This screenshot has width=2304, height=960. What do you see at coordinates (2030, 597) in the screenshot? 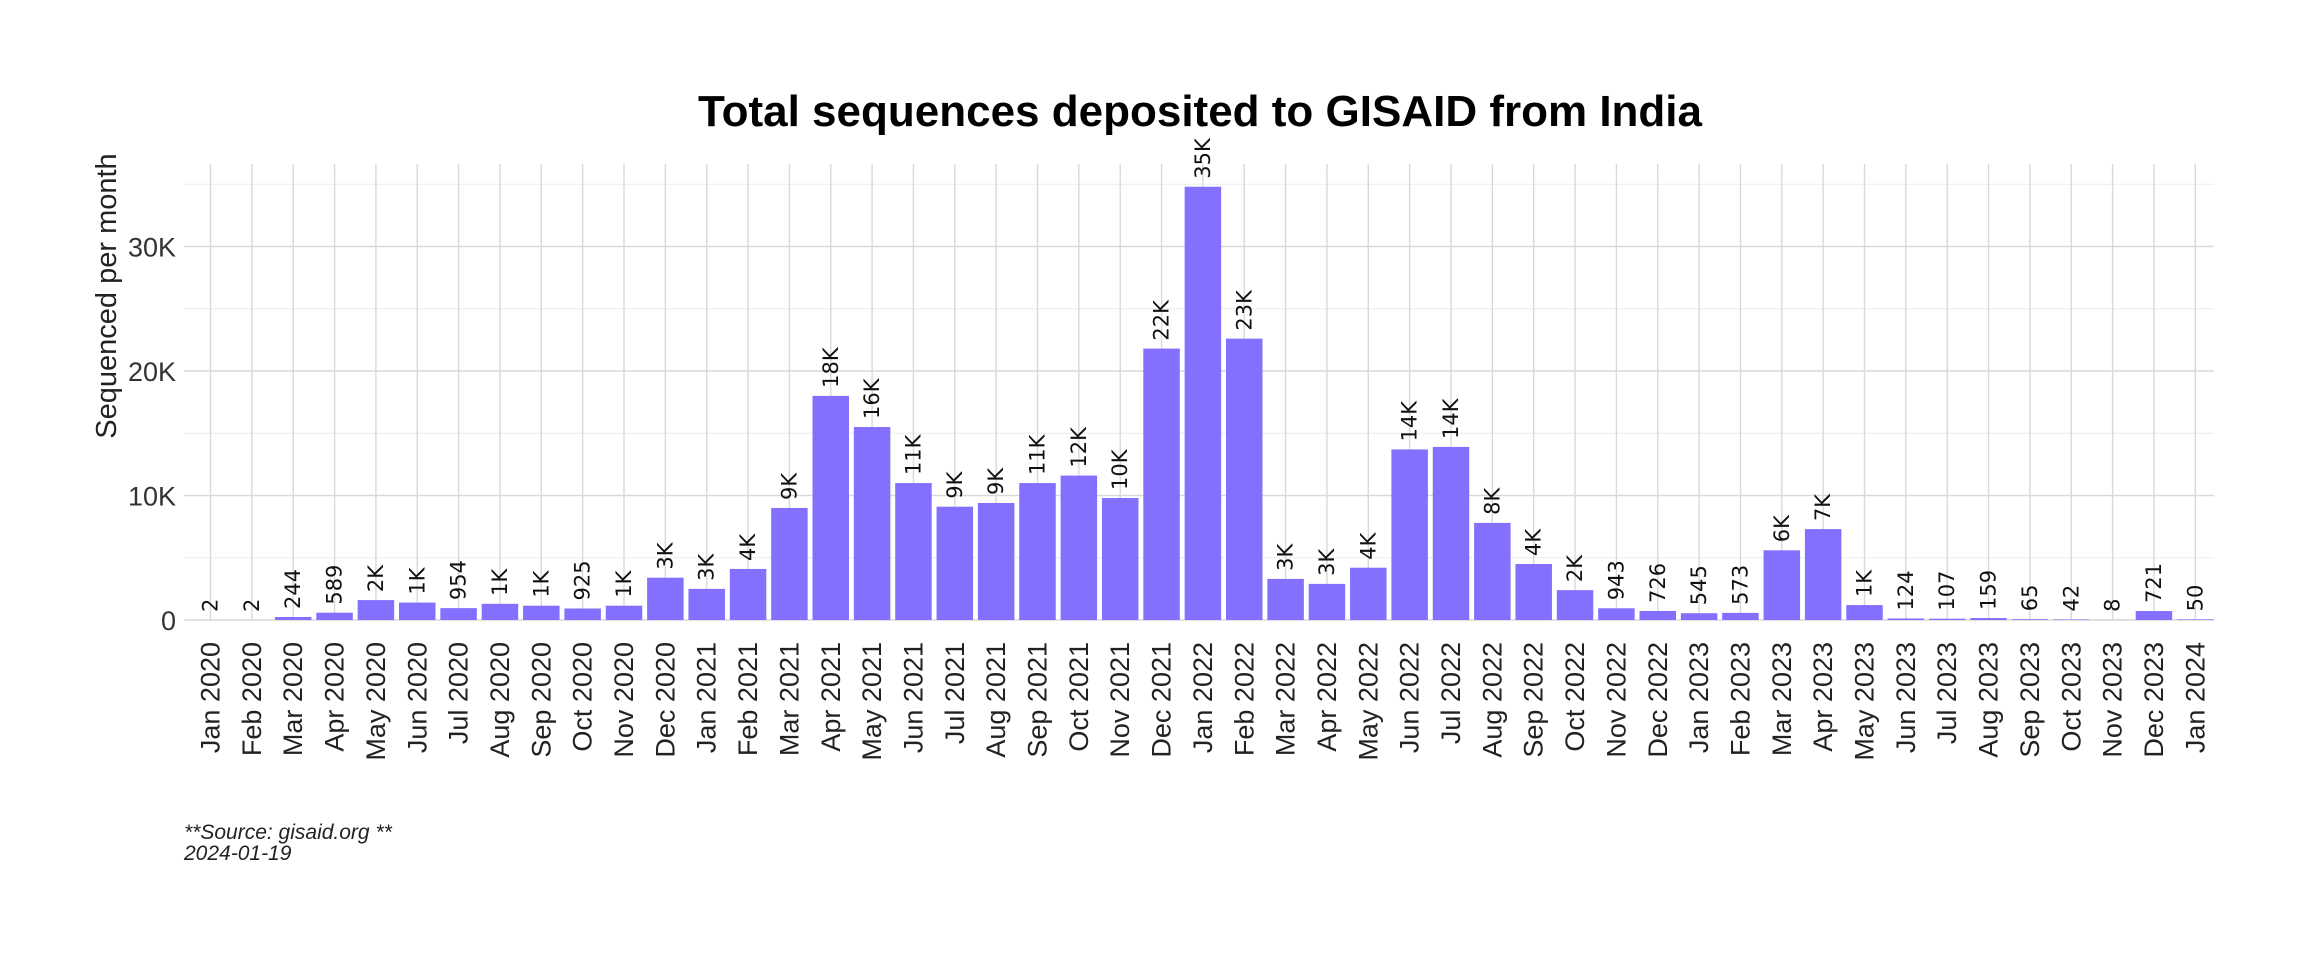
I see `data-label: 65` at bounding box center [2030, 597].